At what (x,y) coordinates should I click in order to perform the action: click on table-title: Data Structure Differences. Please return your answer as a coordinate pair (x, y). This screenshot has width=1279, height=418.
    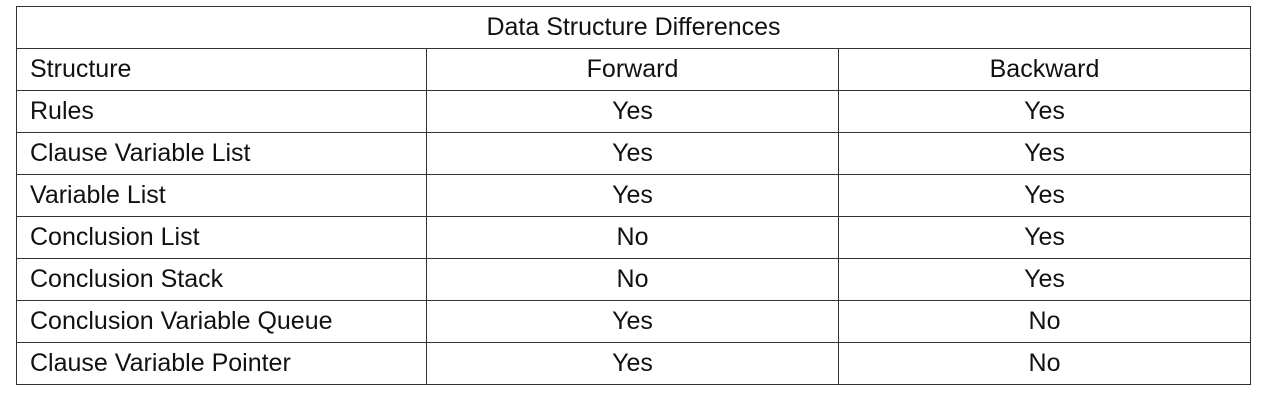
    Looking at the image, I should click on (633, 27).